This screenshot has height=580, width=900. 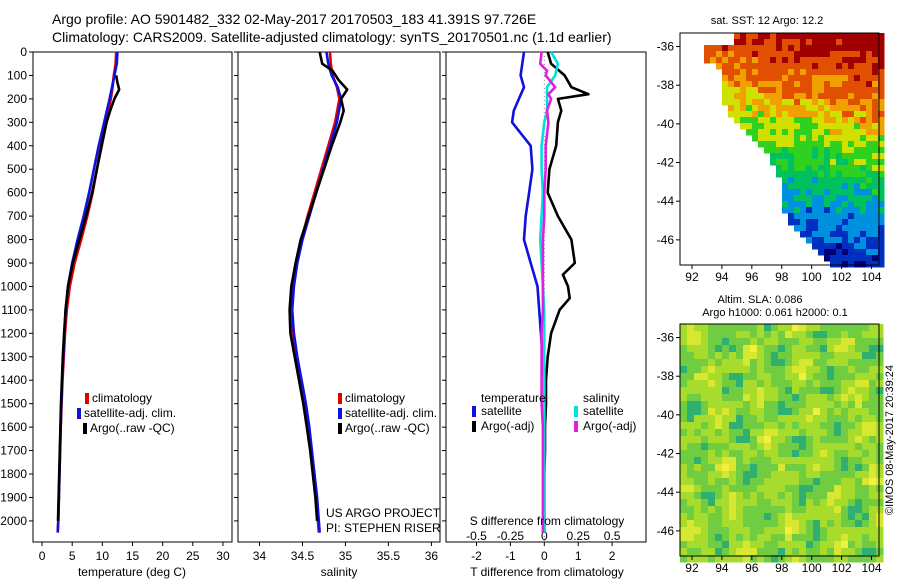 What do you see at coordinates (389, 556) in the screenshot?
I see `x-tick-label: 35.5` at bounding box center [389, 556].